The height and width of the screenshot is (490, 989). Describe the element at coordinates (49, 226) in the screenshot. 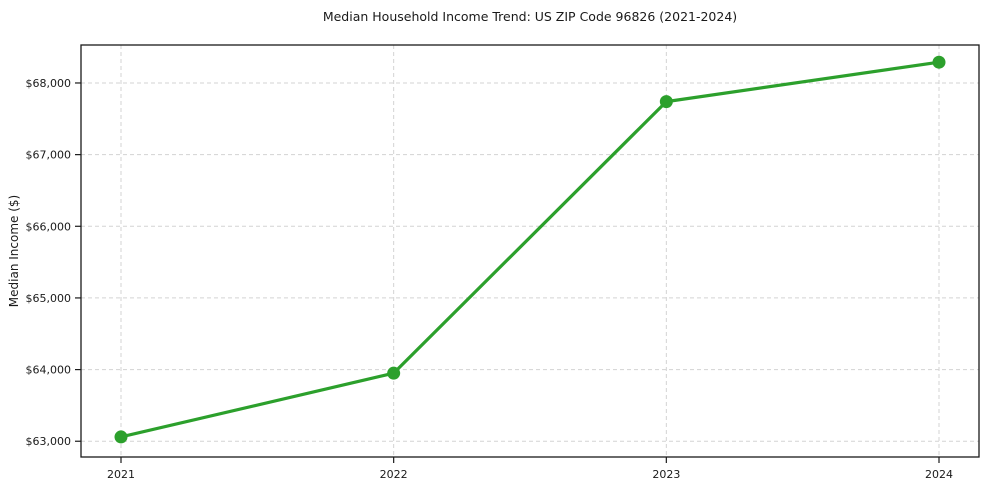

I see `y-tick-label: $66,000` at that location.